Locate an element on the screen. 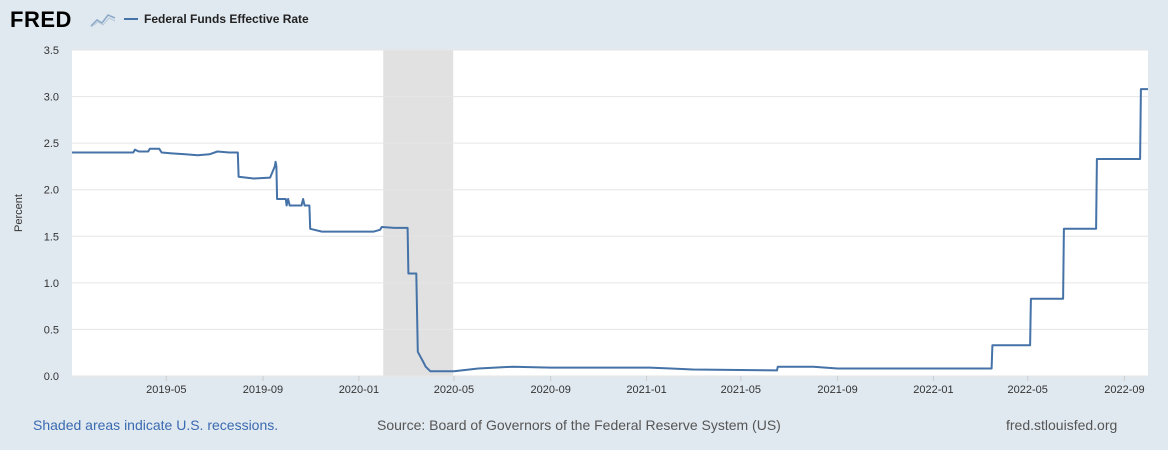 This screenshot has width=1168, height=450. x-tick-label: 2021-09 is located at coordinates (837, 390).